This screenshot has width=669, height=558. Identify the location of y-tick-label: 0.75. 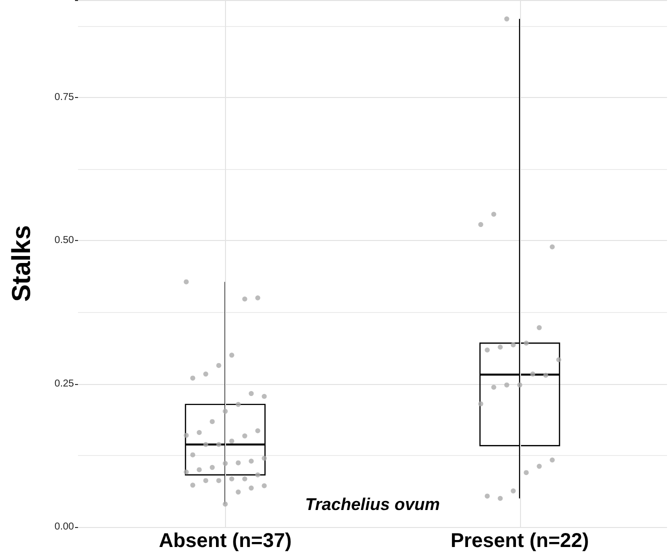
(64, 97).